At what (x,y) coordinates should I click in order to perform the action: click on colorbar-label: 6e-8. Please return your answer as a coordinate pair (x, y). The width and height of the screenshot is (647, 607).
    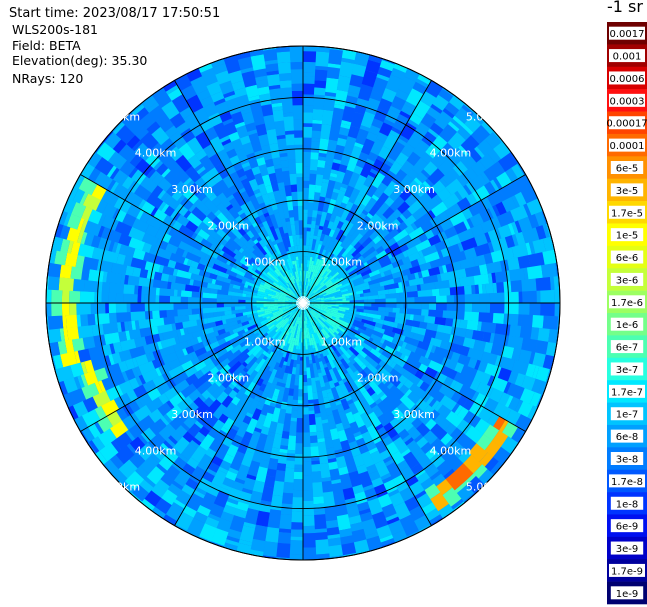
    Looking at the image, I should click on (627, 437).